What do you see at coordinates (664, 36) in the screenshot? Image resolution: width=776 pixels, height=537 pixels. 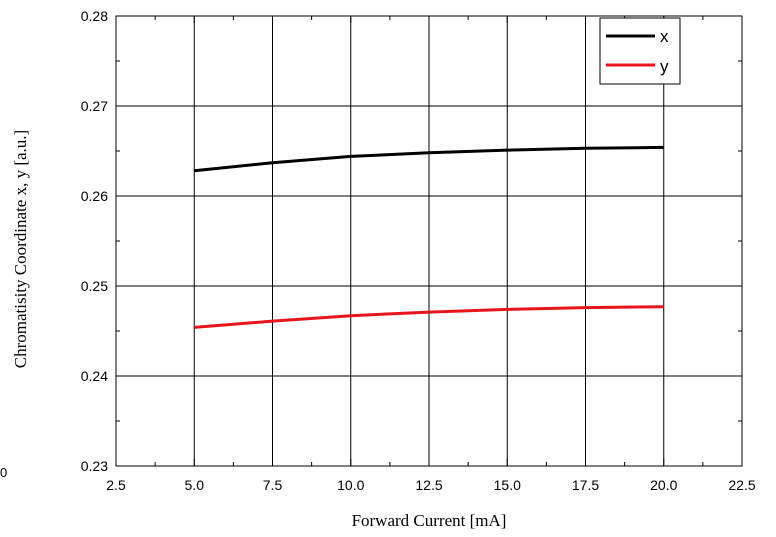 I see `legend-label-x: x` at bounding box center [664, 36].